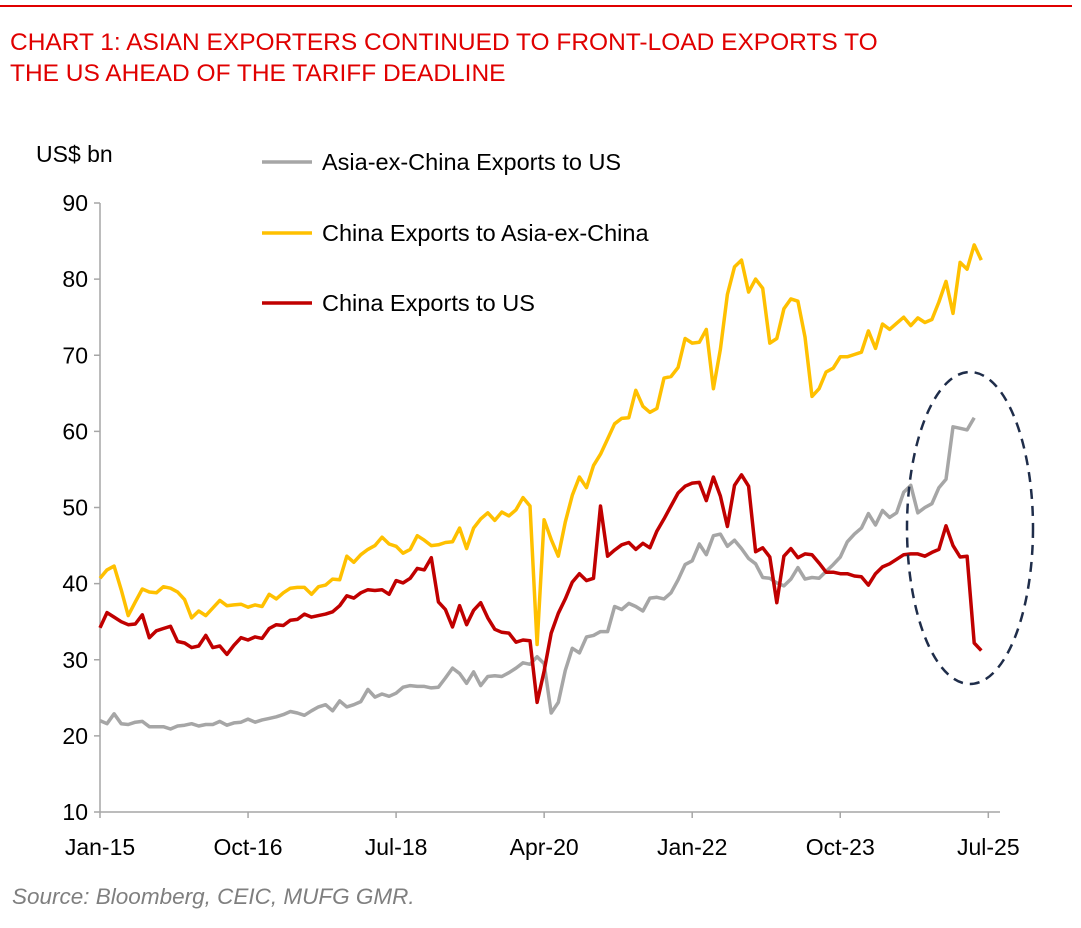 The height and width of the screenshot is (928, 1081). Describe the element at coordinates (692, 847) in the screenshot. I see `x-tick-label: Jan-22` at that location.